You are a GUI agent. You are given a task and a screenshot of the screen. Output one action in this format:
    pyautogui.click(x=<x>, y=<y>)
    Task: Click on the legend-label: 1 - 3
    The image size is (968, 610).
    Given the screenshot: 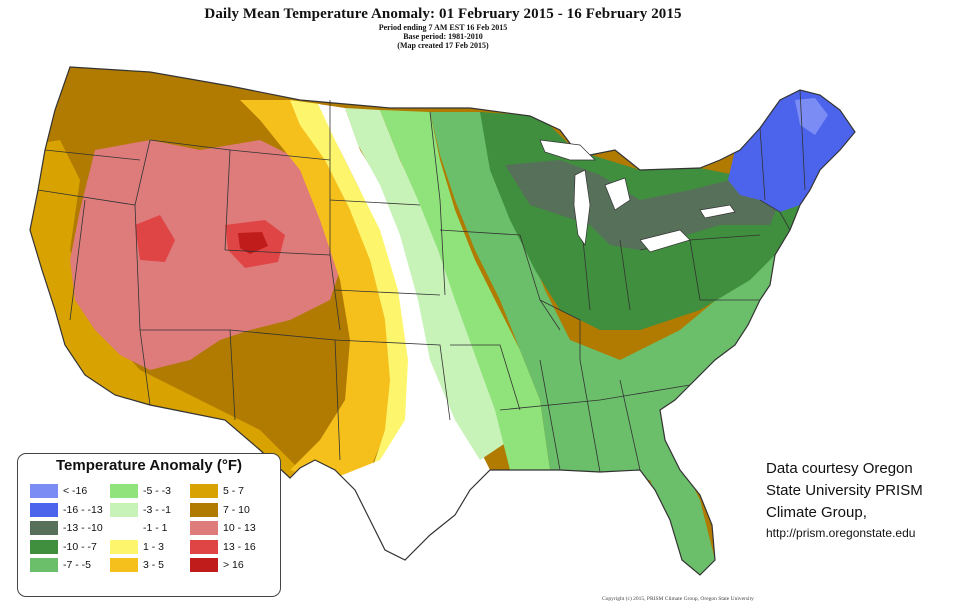 What is the action you would take?
    pyautogui.click(x=154, y=546)
    